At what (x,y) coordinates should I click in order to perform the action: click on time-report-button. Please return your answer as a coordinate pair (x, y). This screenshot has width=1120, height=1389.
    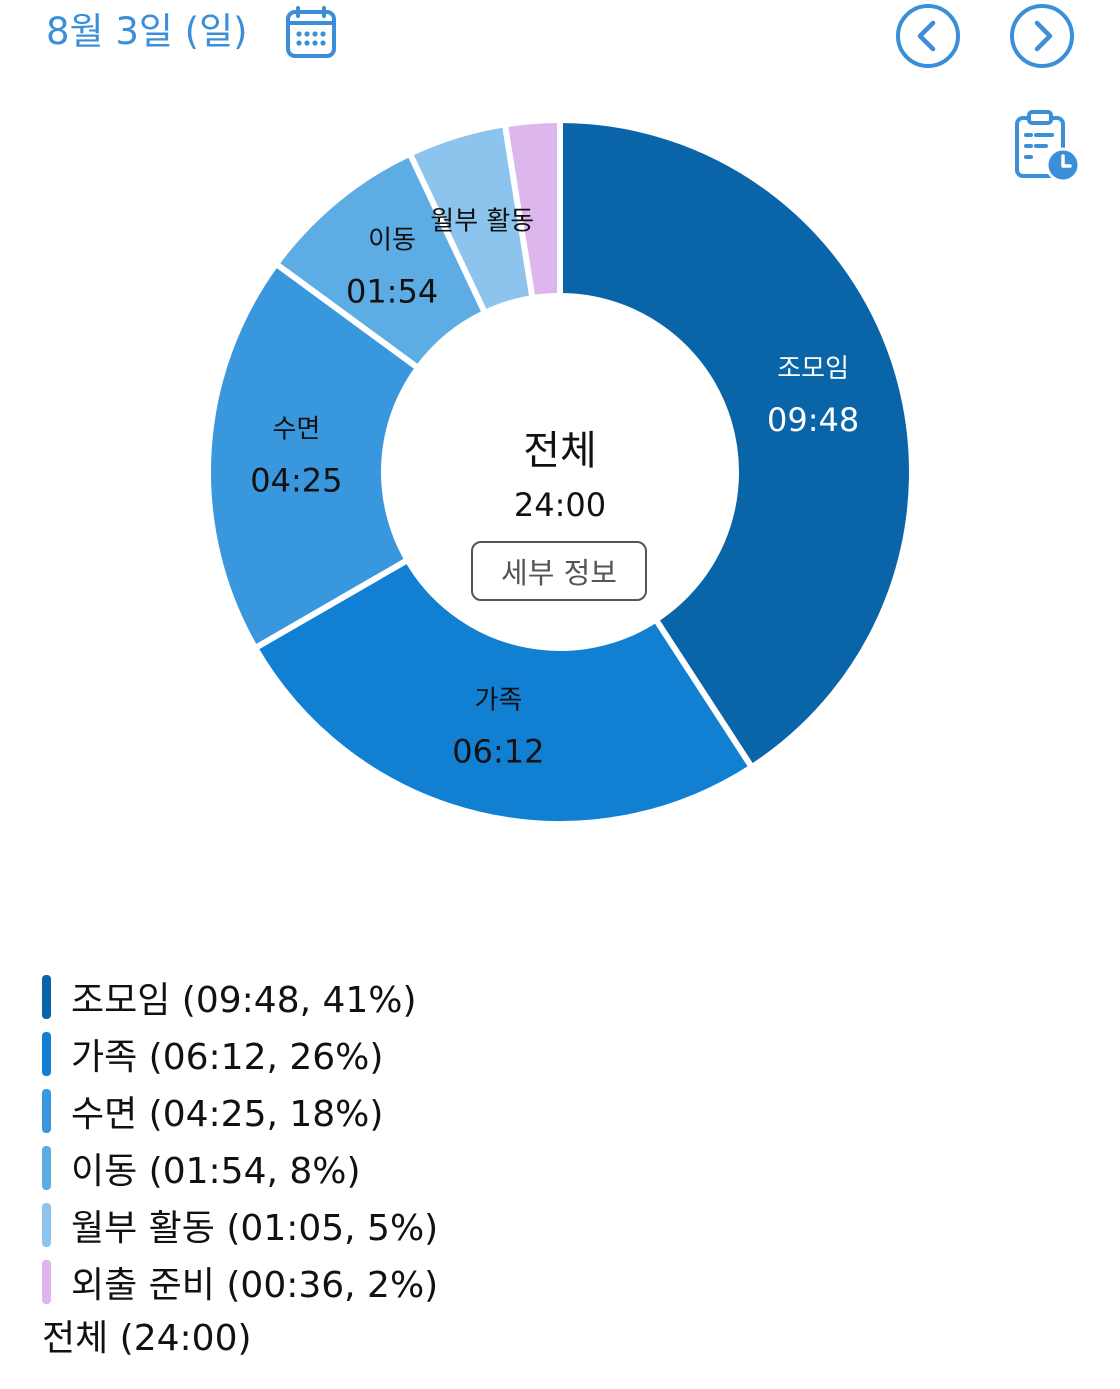
    Looking at the image, I should click on (1047, 146).